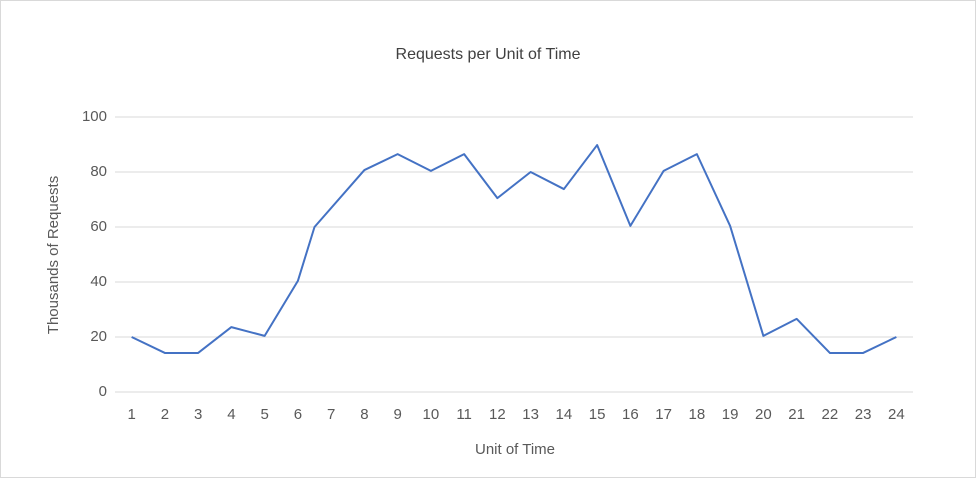 The image size is (977, 479). I want to click on x-tick-label: 19, so click(730, 414).